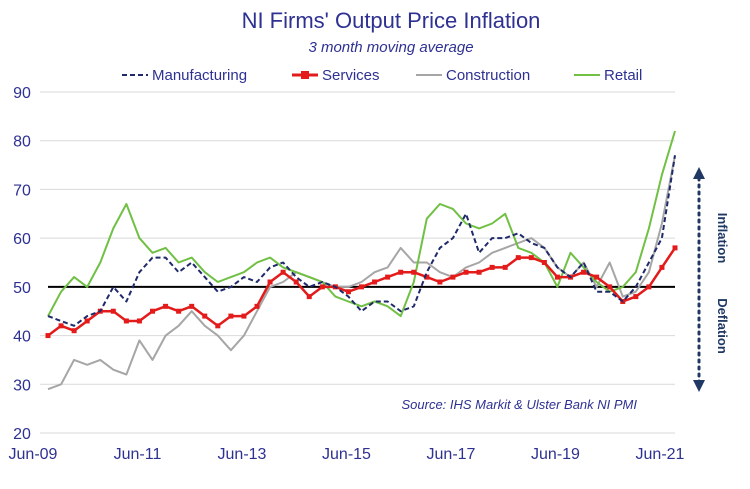 This screenshot has width=750, height=489. Describe the element at coordinates (33, 454) in the screenshot. I see `x-tick-label: Jun-09` at that location.